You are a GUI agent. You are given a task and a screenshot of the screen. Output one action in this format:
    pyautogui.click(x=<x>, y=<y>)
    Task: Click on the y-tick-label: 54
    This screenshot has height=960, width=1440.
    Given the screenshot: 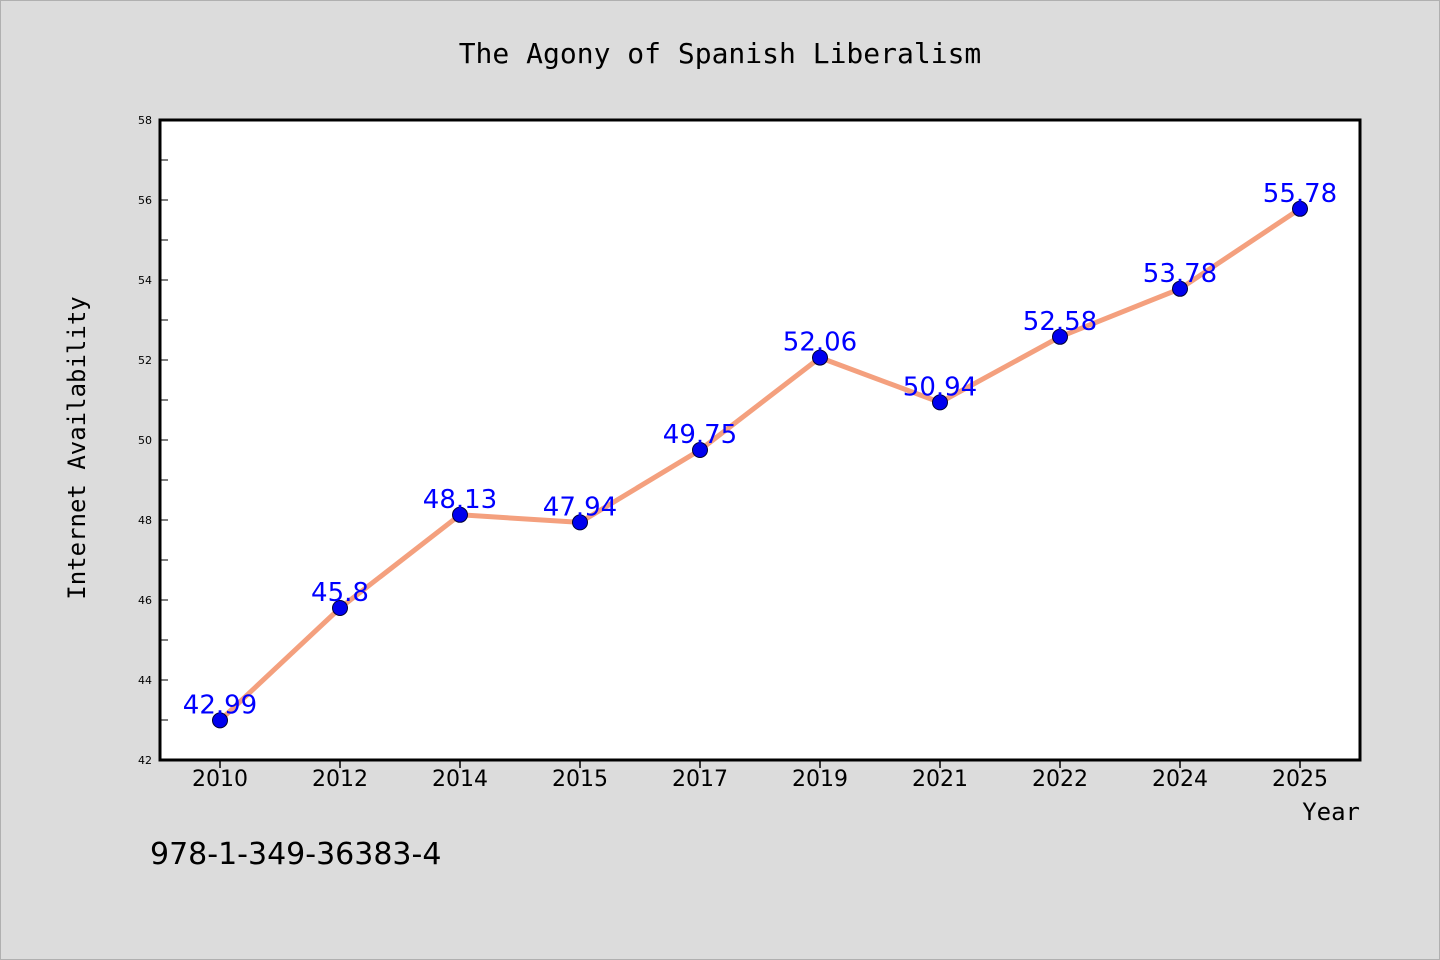 What is the action you would take?
    pyautogui.click(x=145, y=280)
    